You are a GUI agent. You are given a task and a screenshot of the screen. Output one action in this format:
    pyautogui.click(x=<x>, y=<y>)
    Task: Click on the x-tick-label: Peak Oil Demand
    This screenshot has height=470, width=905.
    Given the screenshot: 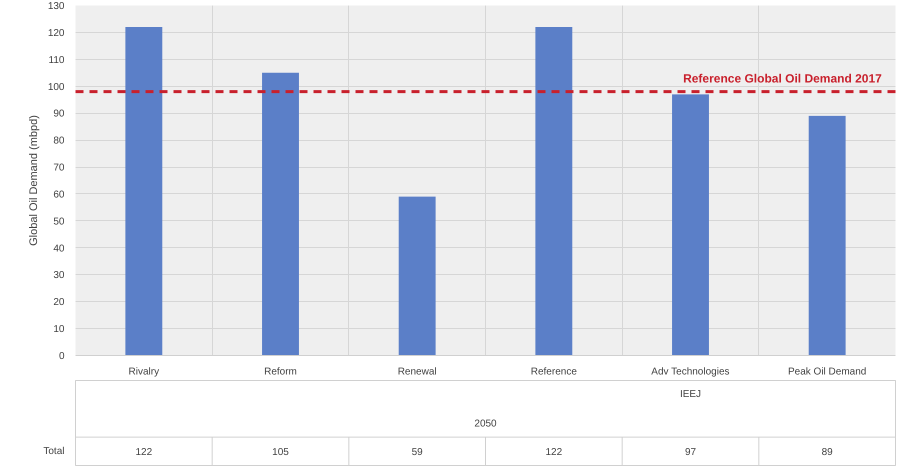 What is the action you would take?
    pyautogui.click(x=827, y=372)
    